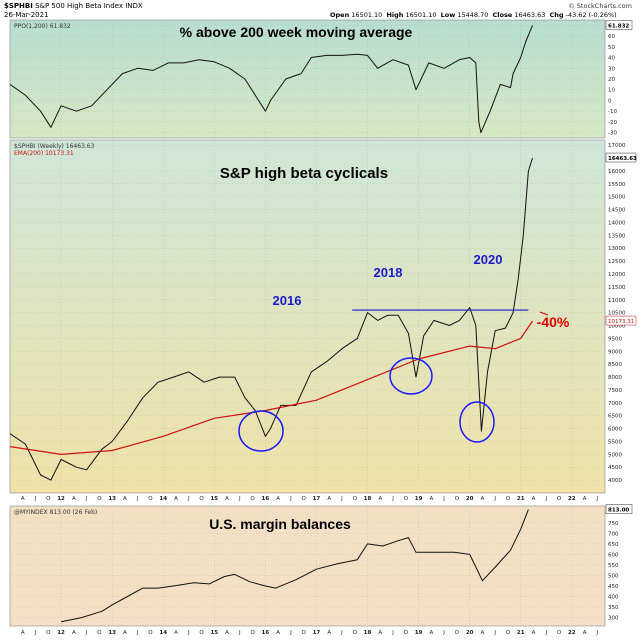 The height and width of the screenshot is (640, 640). Describe the element at coordinates (18, 6) in the screenshot. I see `symbol: $SPHBI` at that location.